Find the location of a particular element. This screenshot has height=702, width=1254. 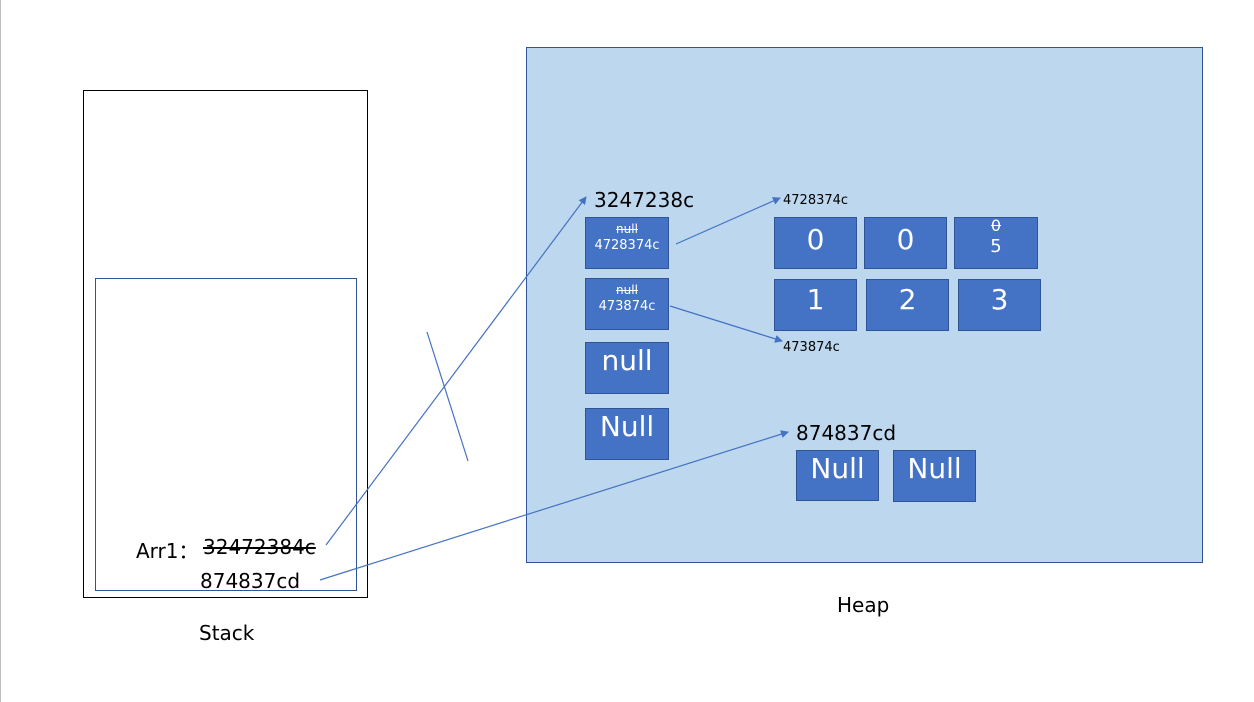

arr1-label: Arr1： is located at coordinates (167, 551).